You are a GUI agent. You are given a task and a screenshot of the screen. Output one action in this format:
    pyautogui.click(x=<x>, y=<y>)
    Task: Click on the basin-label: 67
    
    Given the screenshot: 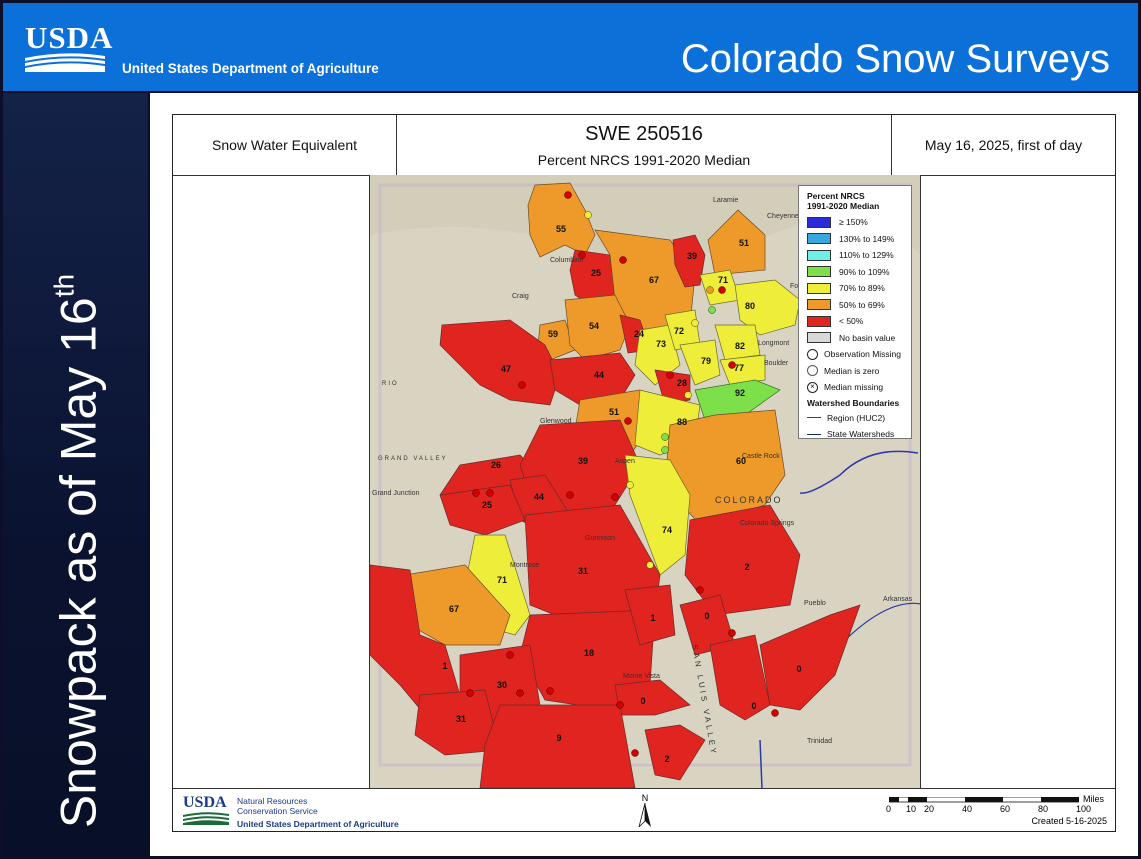 What is the action you would take?
    pyautogui.click(x=654, y=280)
    